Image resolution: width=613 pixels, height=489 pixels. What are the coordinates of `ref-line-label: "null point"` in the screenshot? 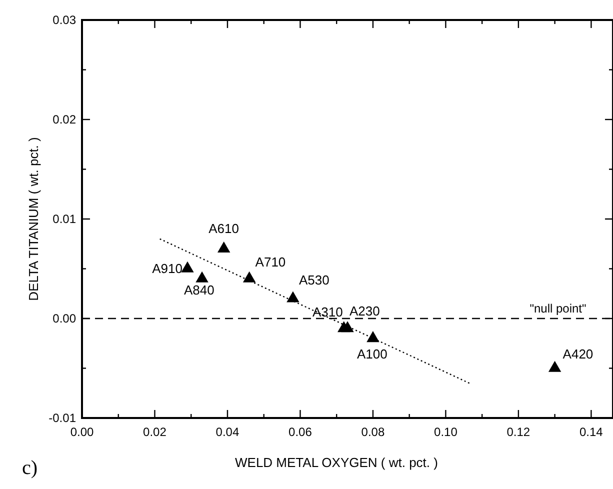 It's located at (558, 309).